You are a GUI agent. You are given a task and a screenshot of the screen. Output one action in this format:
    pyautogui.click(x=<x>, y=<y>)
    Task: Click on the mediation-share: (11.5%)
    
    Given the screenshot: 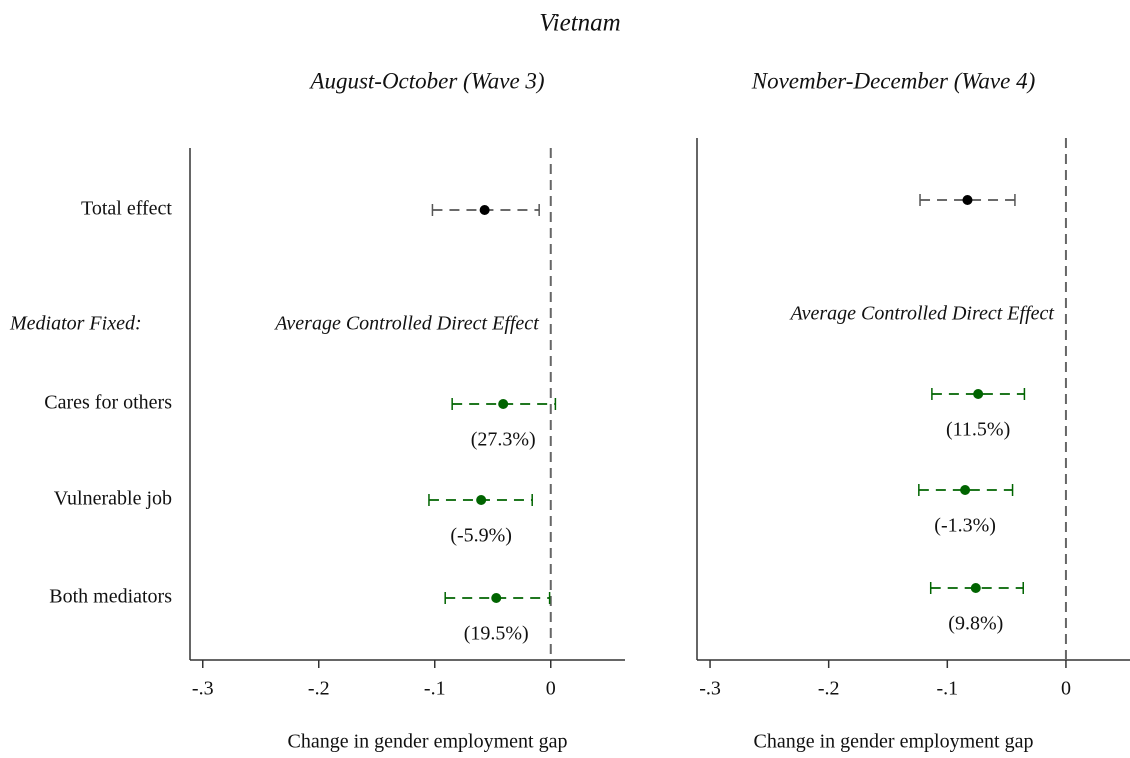 What is the action you would take?
    pyautogui.click(x=978, y=430)
    